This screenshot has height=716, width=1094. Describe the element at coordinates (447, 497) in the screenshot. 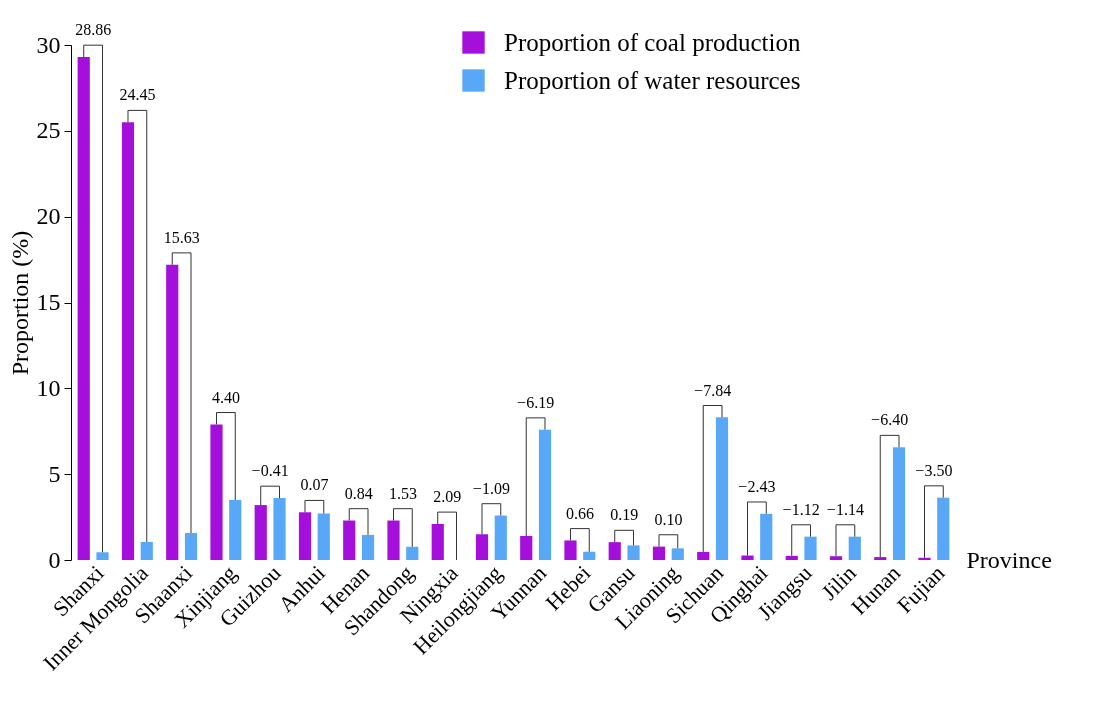

I see `annotation: 2.09` at that location.